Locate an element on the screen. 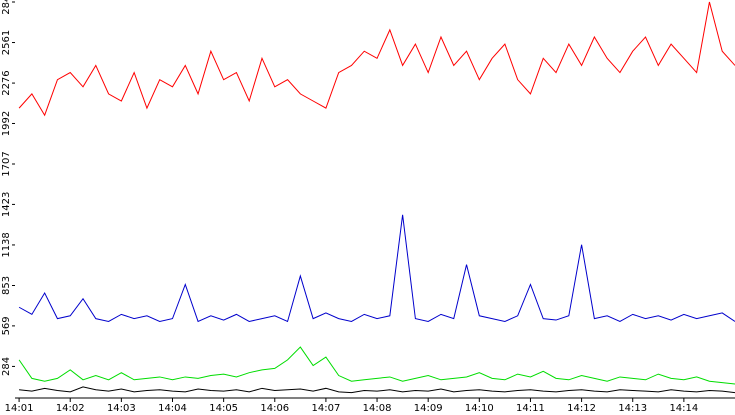  x-tick-label: 14:03 is located at coordinates (121, 408).